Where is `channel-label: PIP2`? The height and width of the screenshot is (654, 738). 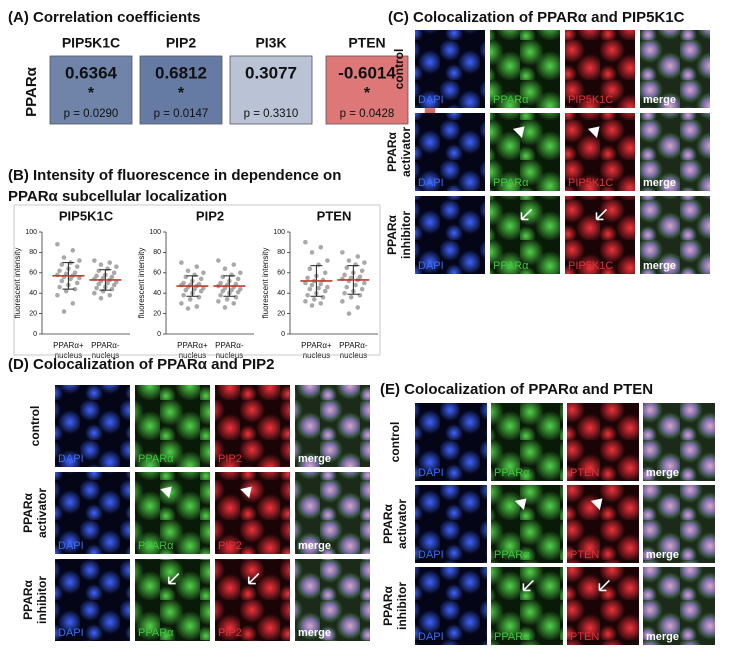
channel-label: PIP2 is located at coordinates (230, 546).